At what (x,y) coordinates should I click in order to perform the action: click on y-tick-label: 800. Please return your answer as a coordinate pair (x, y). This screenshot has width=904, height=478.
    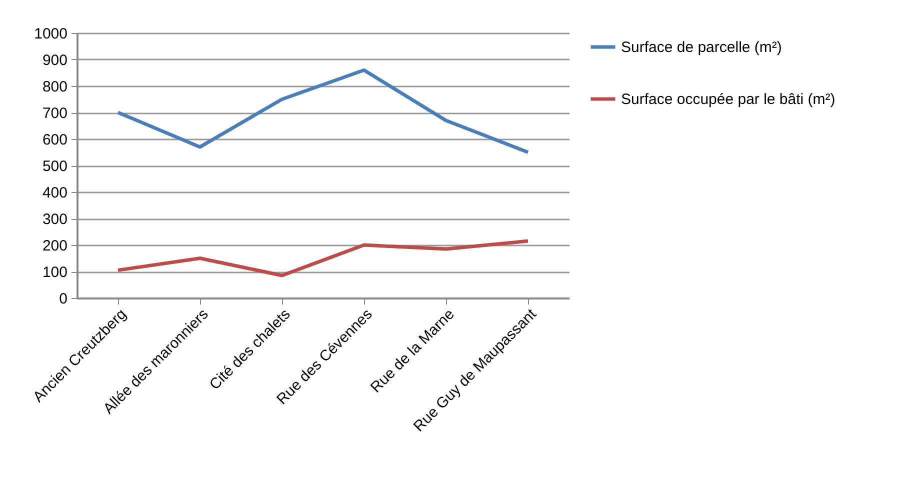
    Looking at the image, I should click on (55, 87).